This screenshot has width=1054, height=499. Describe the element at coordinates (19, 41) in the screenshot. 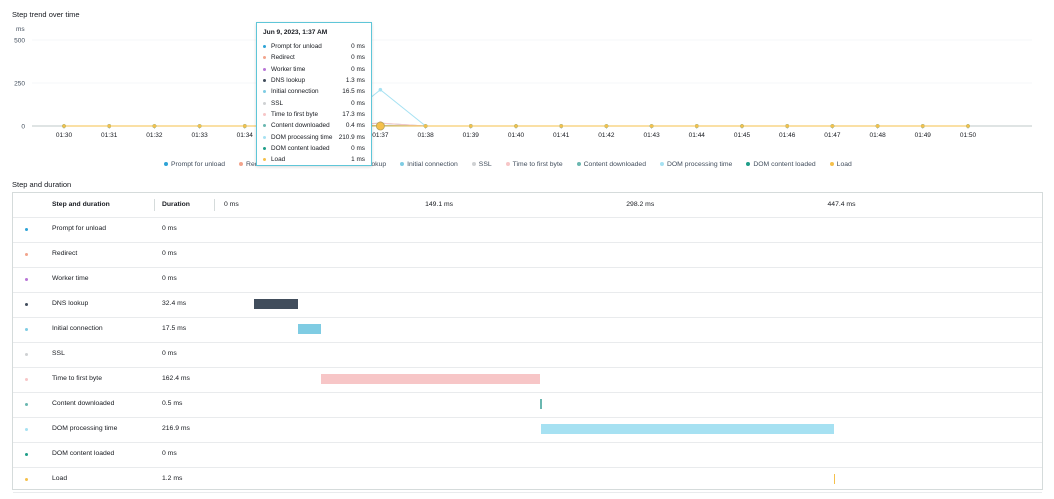

I see `y-tick-label: 500` at that location.